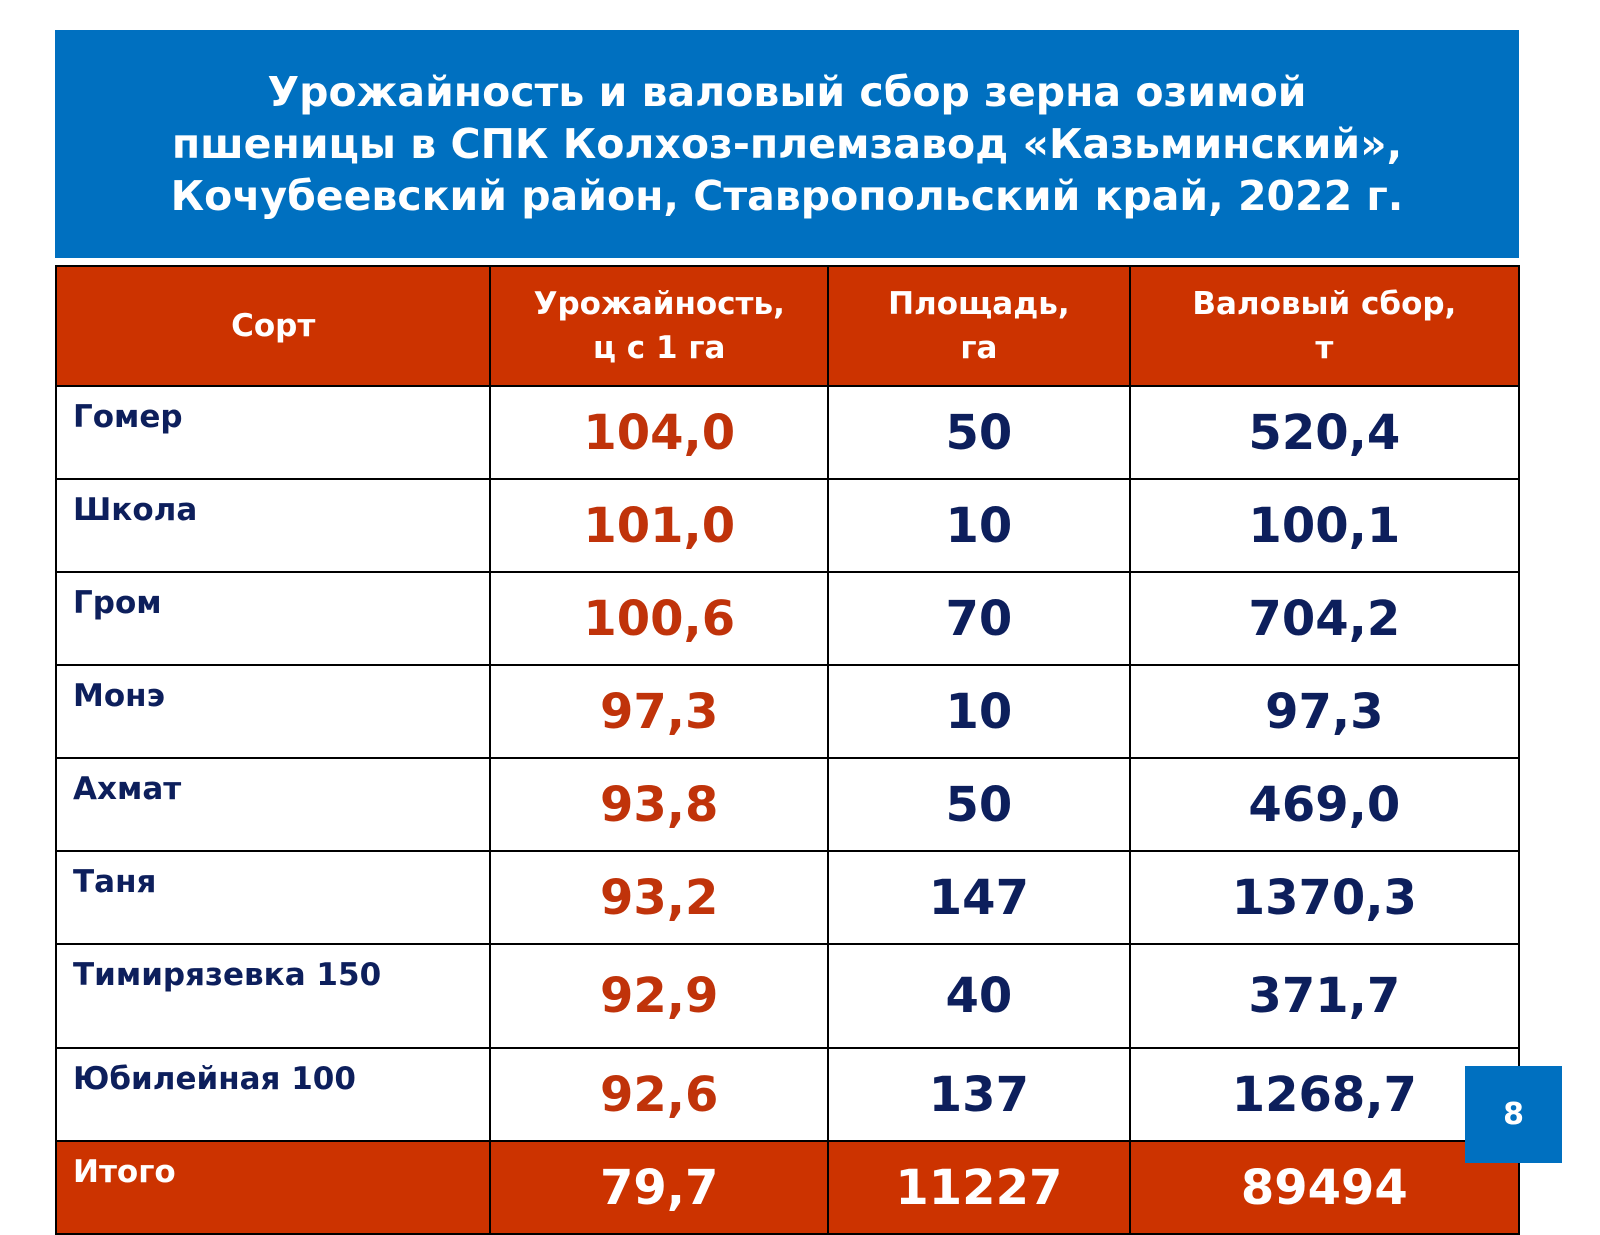 This screenshot has height=1235, width=1600. I want to click on cell-yield: 79,7, so click(659, 1187).